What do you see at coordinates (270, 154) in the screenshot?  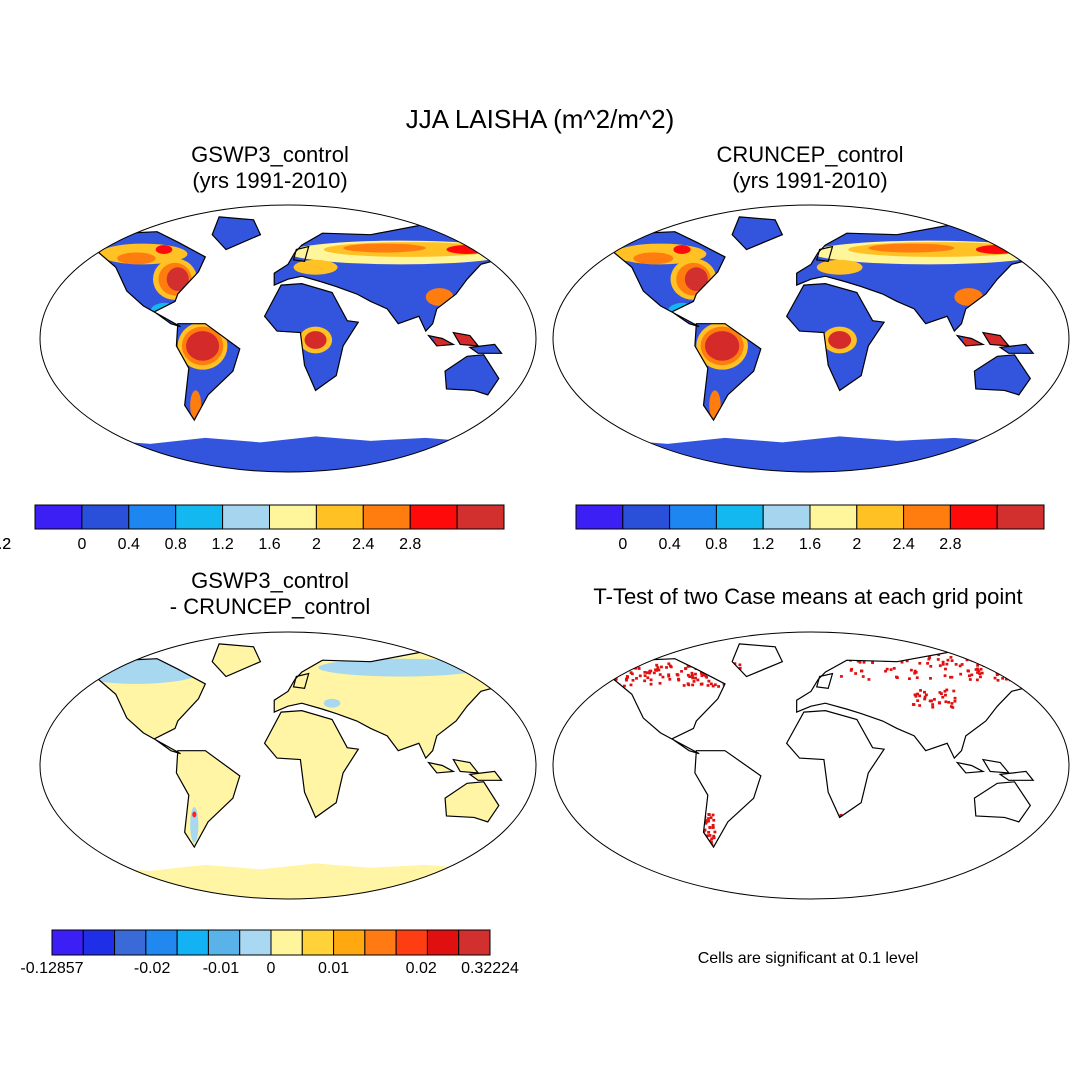 I see `panel-title: GSWP3_control` at bounding box center [270, 154].